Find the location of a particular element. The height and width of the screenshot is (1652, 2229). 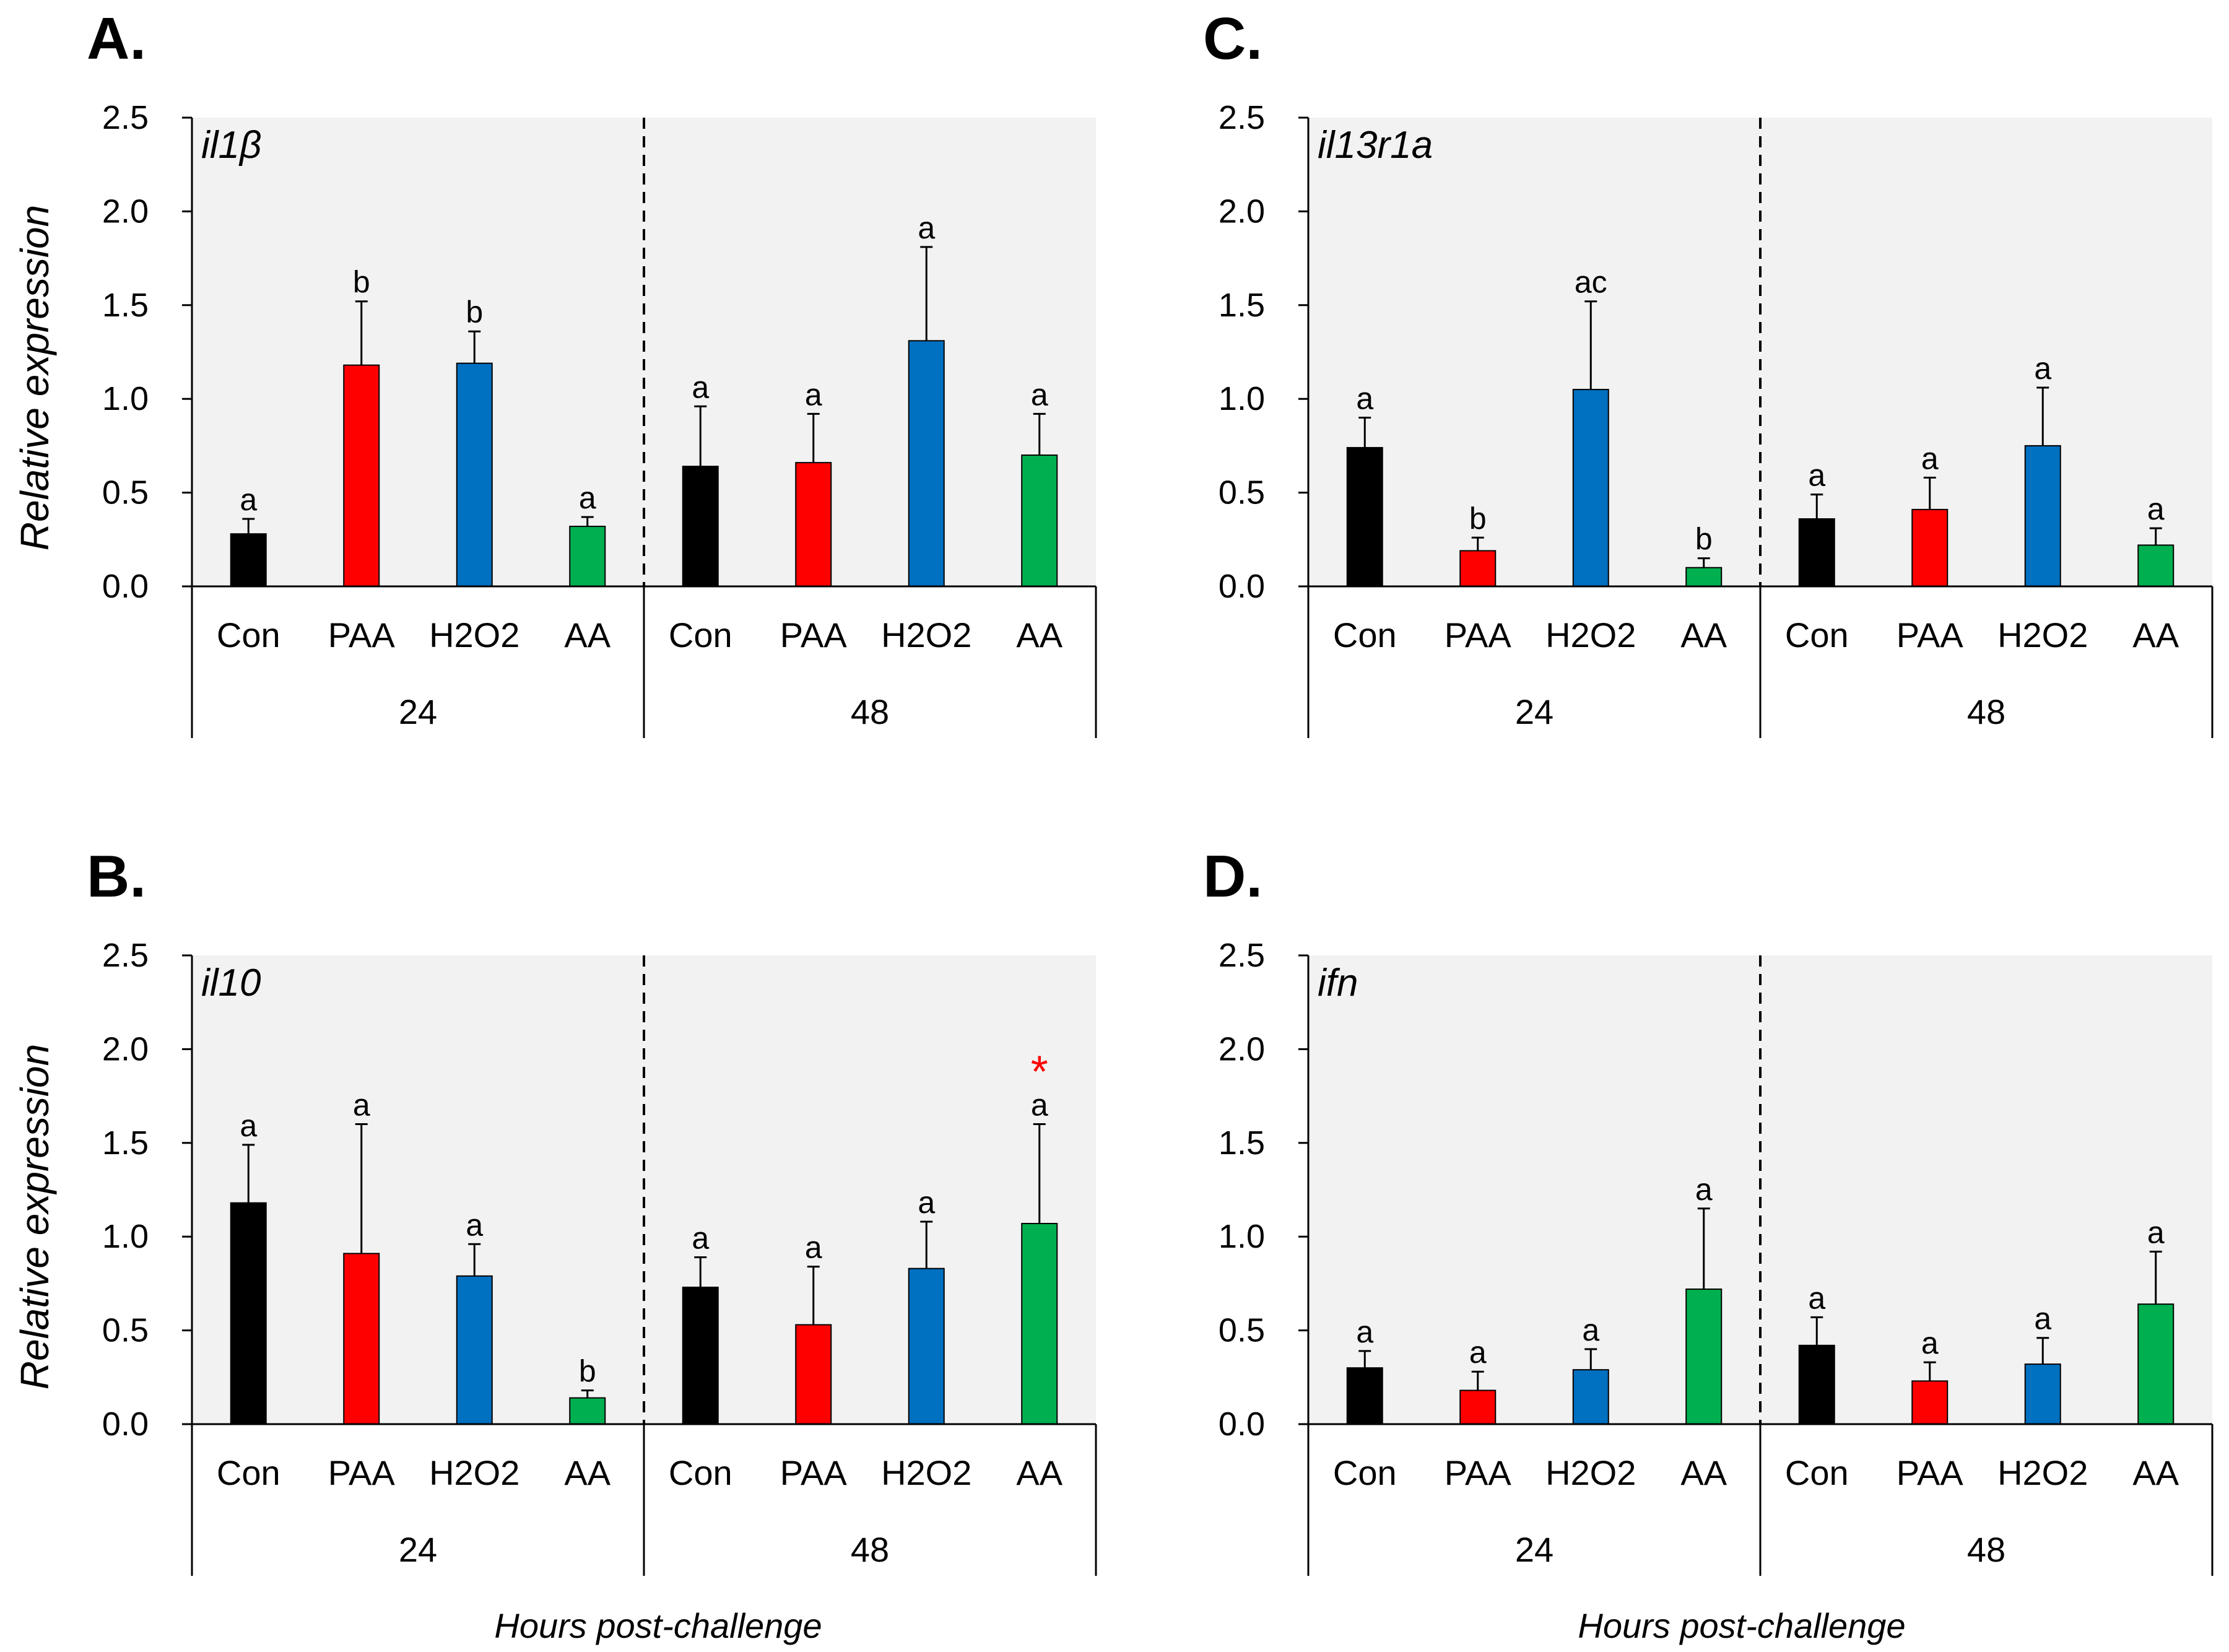

y-axis-title-top: Relative expression is located at coordinates (34, 378).